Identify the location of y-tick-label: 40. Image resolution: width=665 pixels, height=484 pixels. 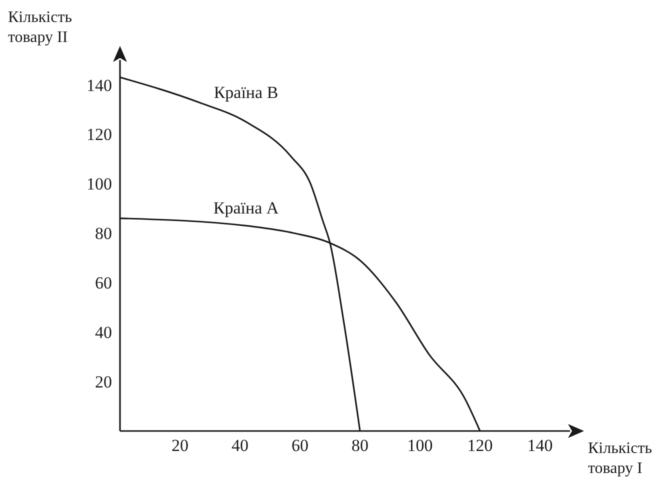
(103, 332).